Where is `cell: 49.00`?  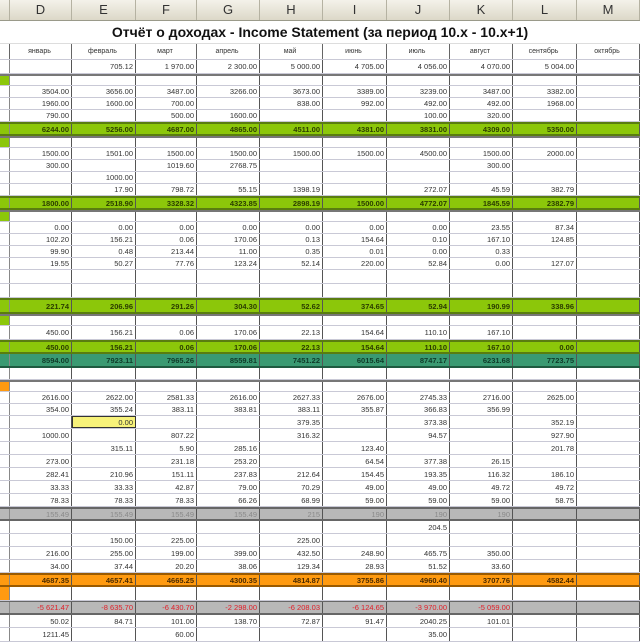
cell: 49.00 is located at coordinates (418, 487).